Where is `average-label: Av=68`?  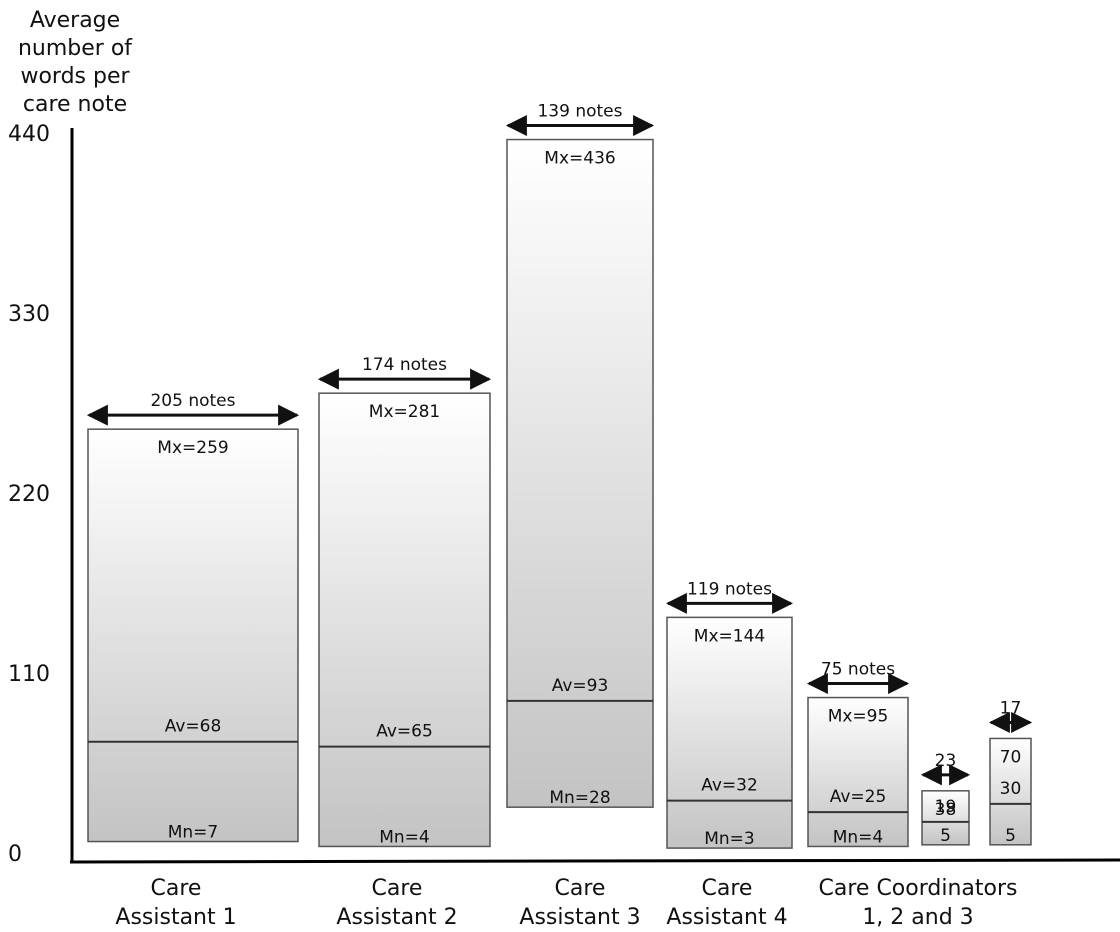
average-label: Av=68 is located at coordinates (193, 727).